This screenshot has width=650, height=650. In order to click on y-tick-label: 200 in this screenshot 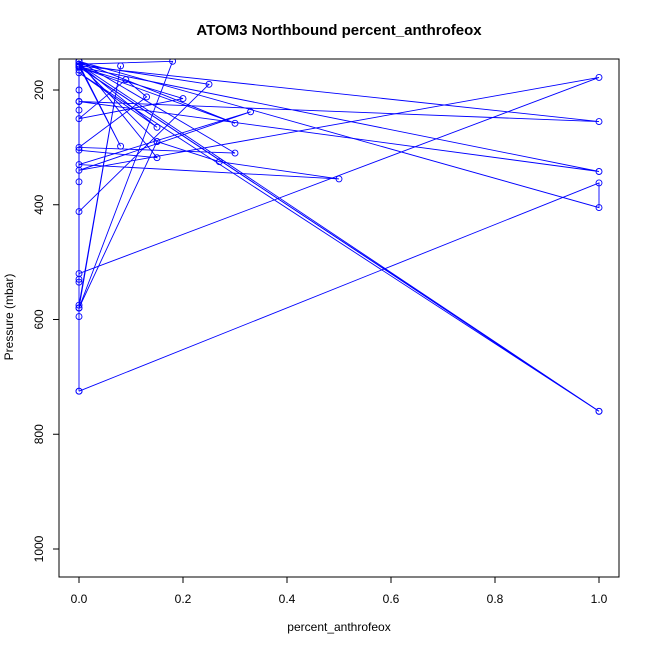, I will do `click(39, 90)`.